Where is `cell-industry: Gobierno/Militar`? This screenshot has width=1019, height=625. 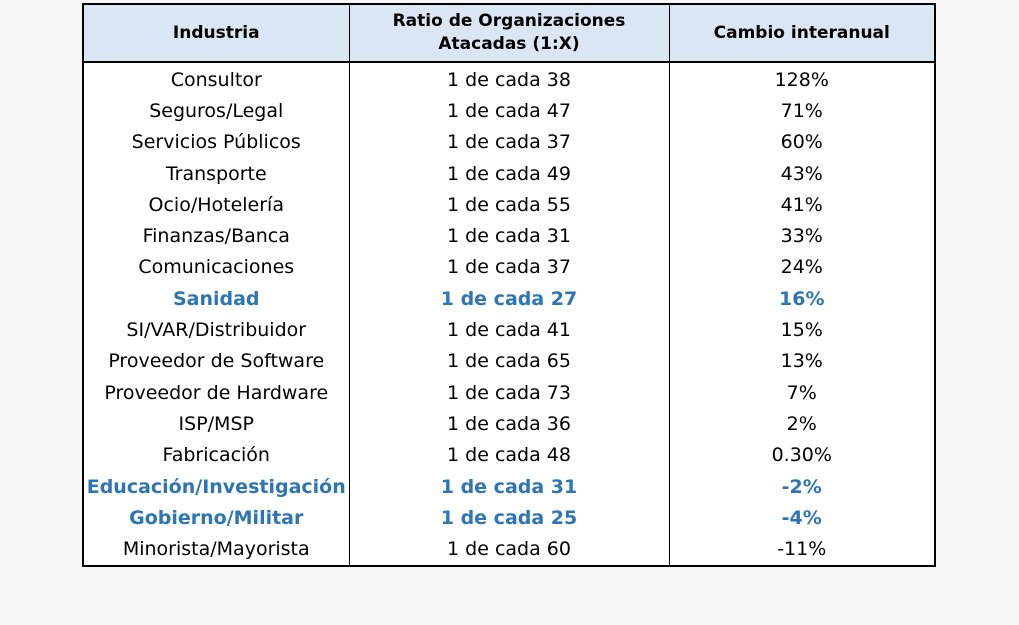 cell-industry: Gobierno/Militar is located at coordinates (216, 518).